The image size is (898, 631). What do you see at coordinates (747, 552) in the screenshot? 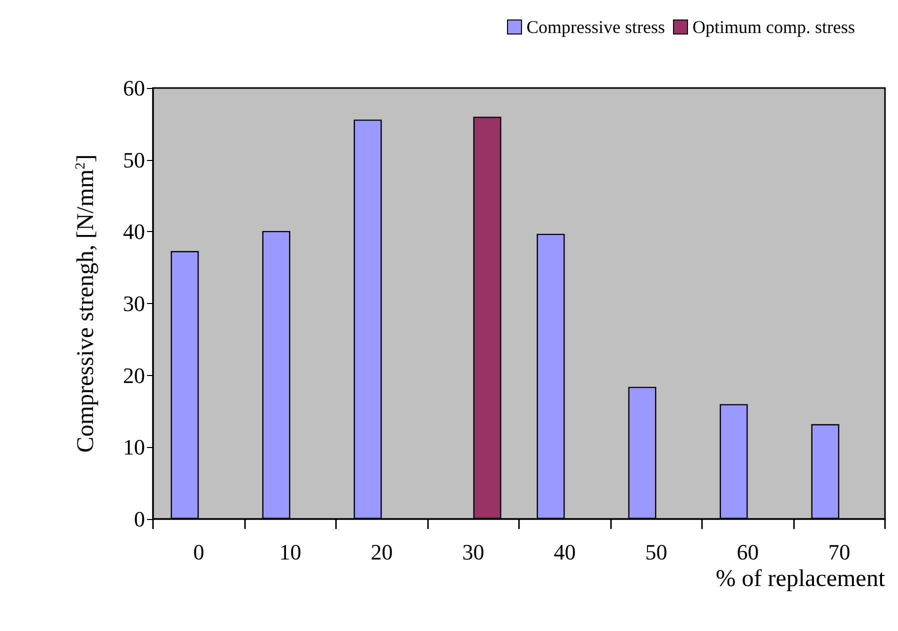
I see `x-tick-label: 60` at bounding box center [747, 552].